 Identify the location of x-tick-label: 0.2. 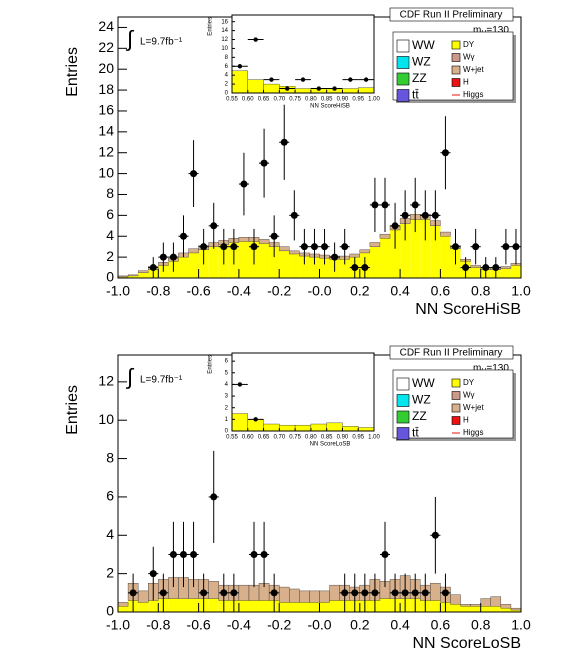
(360, 625).